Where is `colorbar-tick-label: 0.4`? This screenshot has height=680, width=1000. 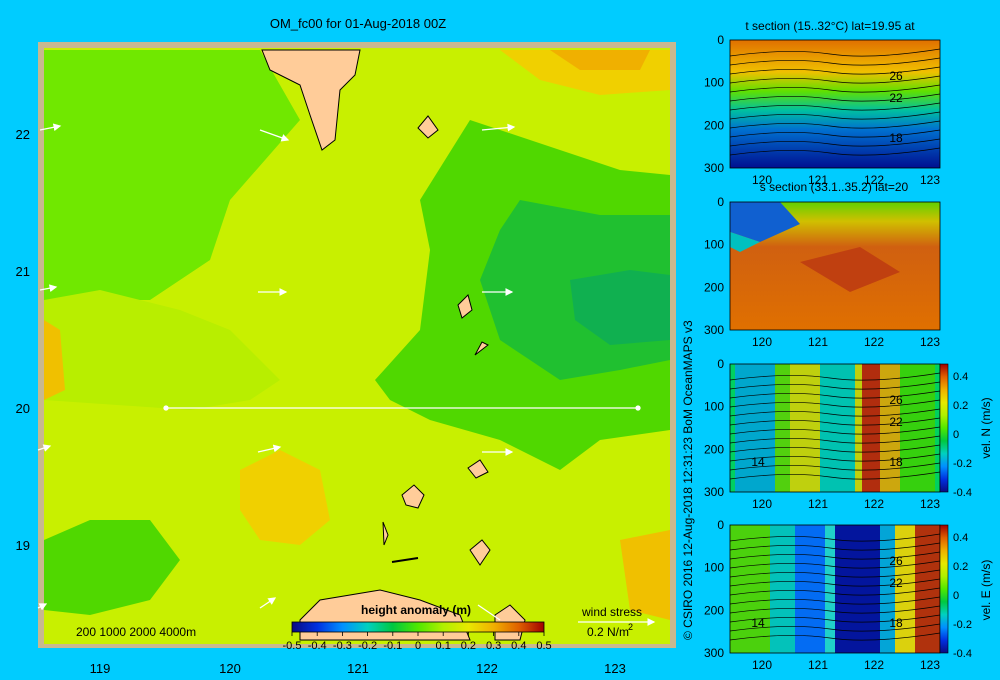 colorbar-tick-label: 0.4 is located at coordinates (518, 646).